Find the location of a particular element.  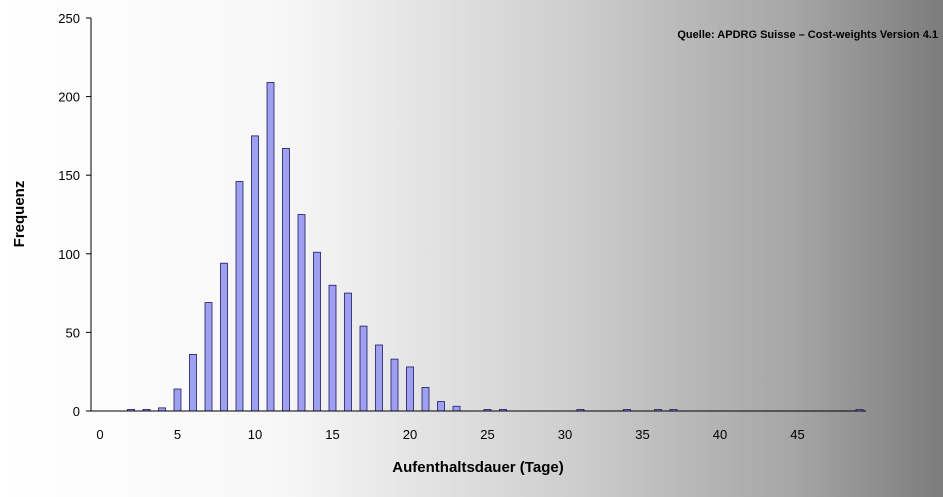

x-tick-label-20: 20 is located at coordinates (410, 434).